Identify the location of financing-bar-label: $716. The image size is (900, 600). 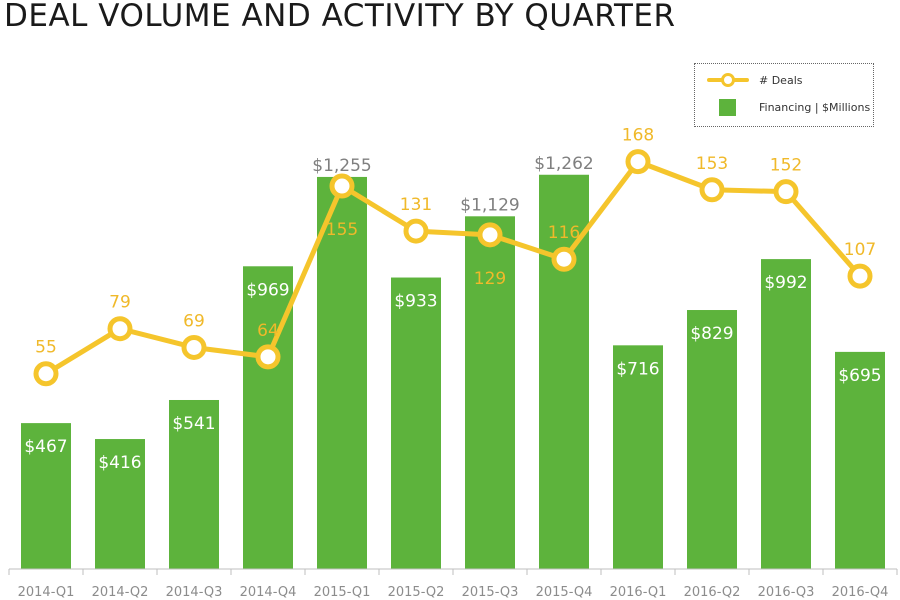
(637, 369).